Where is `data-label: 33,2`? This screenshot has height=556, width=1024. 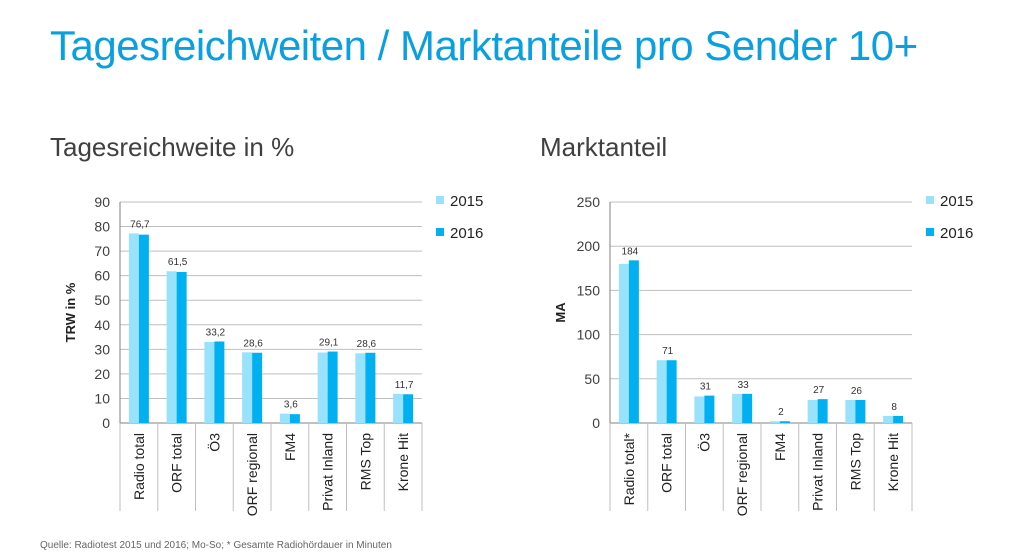
data-label: 33,2 is located at coordinates (216, 332).